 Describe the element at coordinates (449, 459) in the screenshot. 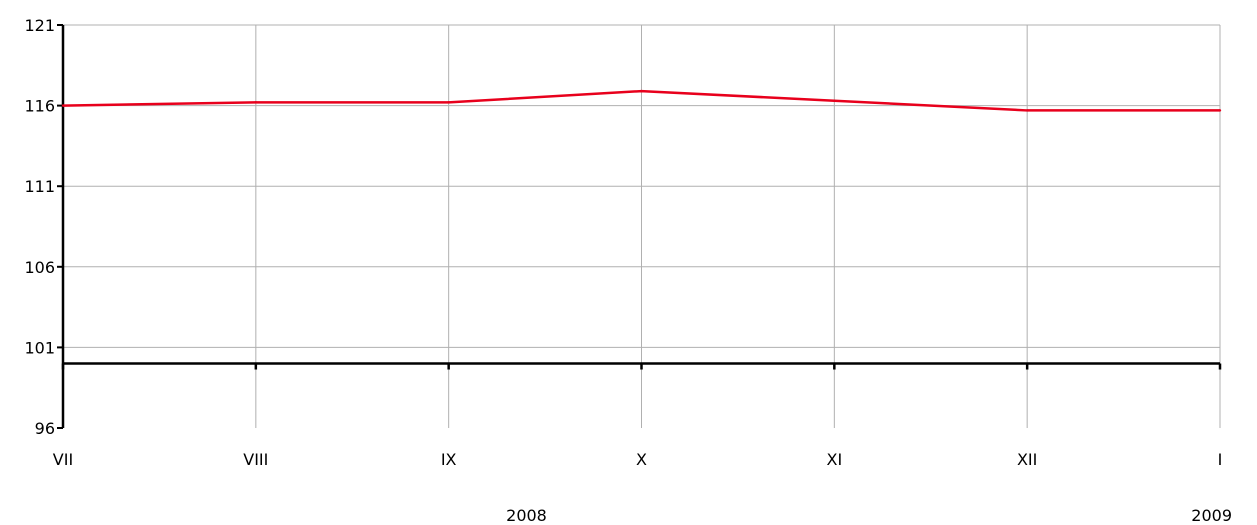

I see `x-tick-label: IX` at that location.